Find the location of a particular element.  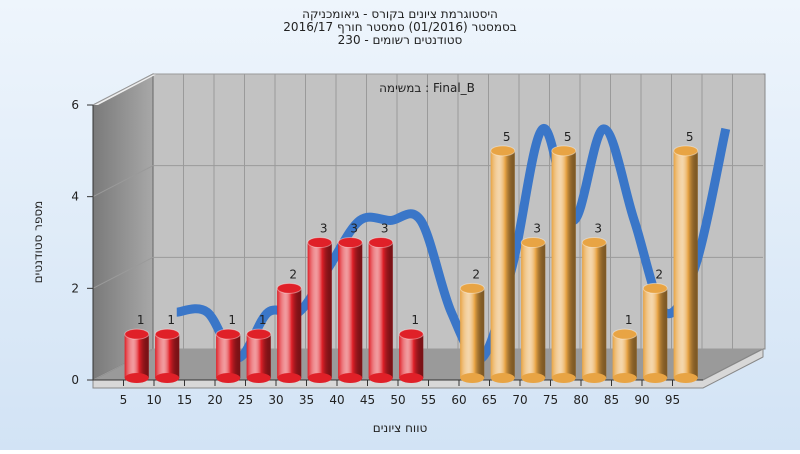

y-tick-label: 0 is located at coordinates (75, 380).